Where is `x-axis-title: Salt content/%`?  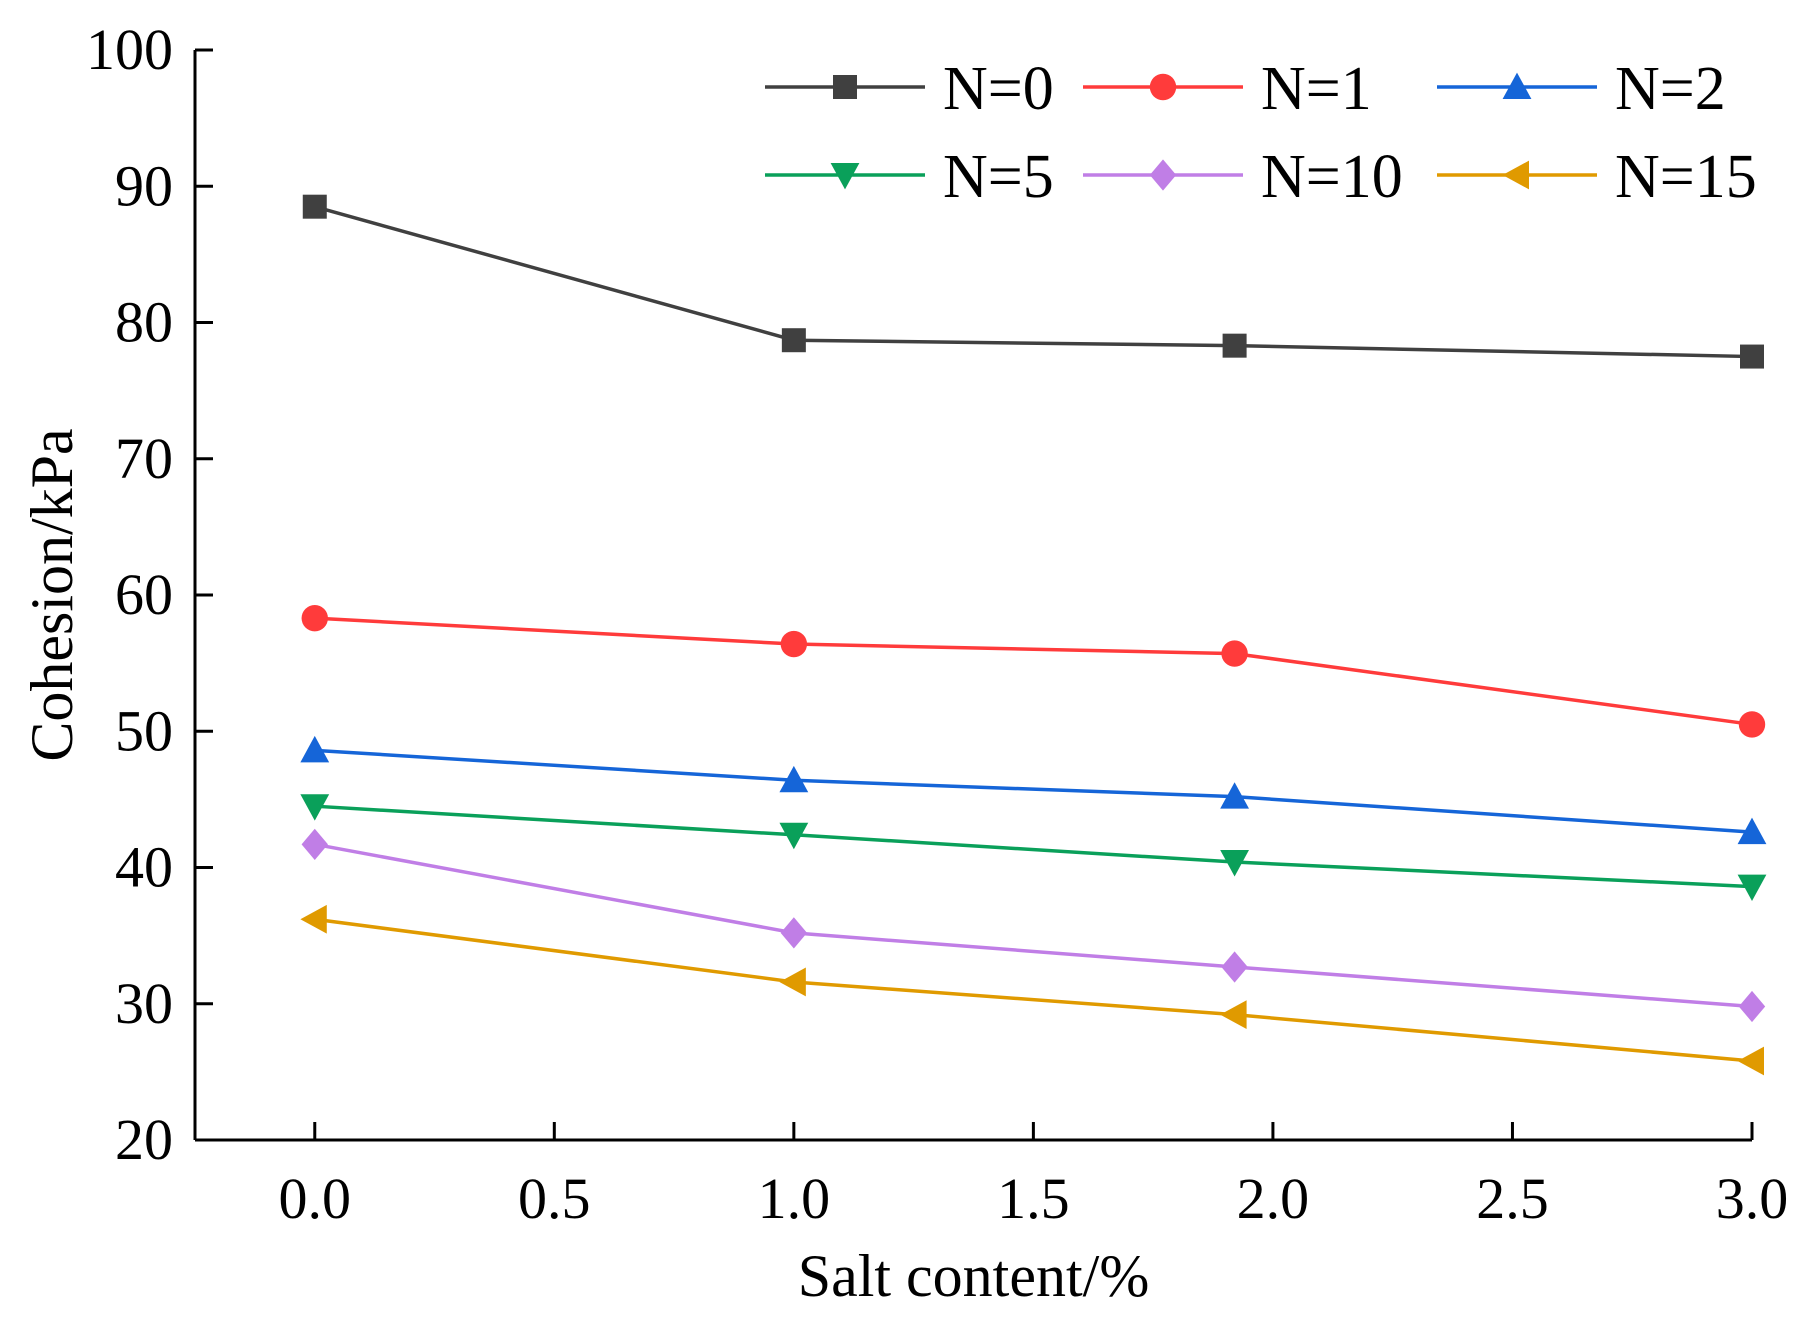 x-axis-title: Salt content/% is located at coordinates (974, 1276).